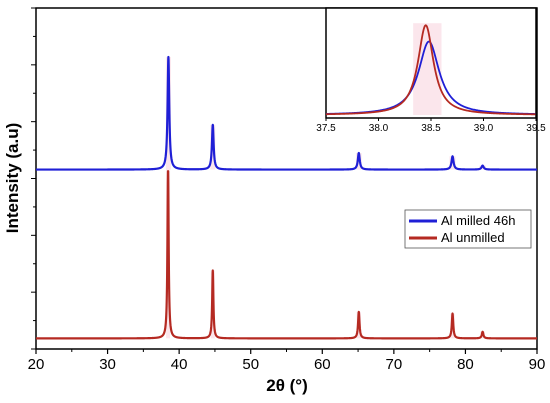 Image resolution: width=550 pixels, height=403 pixels. Describe the element at coordinates (473, 237) in the screenshot. I see `legend-label-unmilled: Al unmilled` at that location.